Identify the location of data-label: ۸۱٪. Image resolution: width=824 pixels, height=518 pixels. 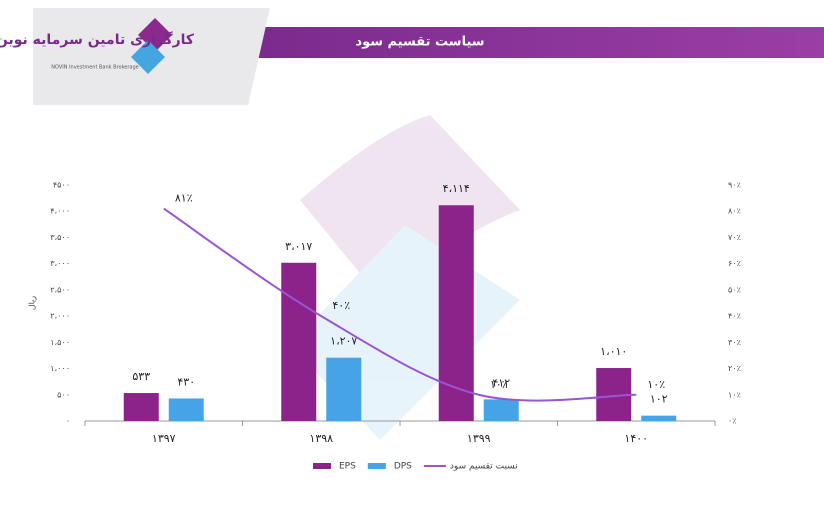
(184, 198).